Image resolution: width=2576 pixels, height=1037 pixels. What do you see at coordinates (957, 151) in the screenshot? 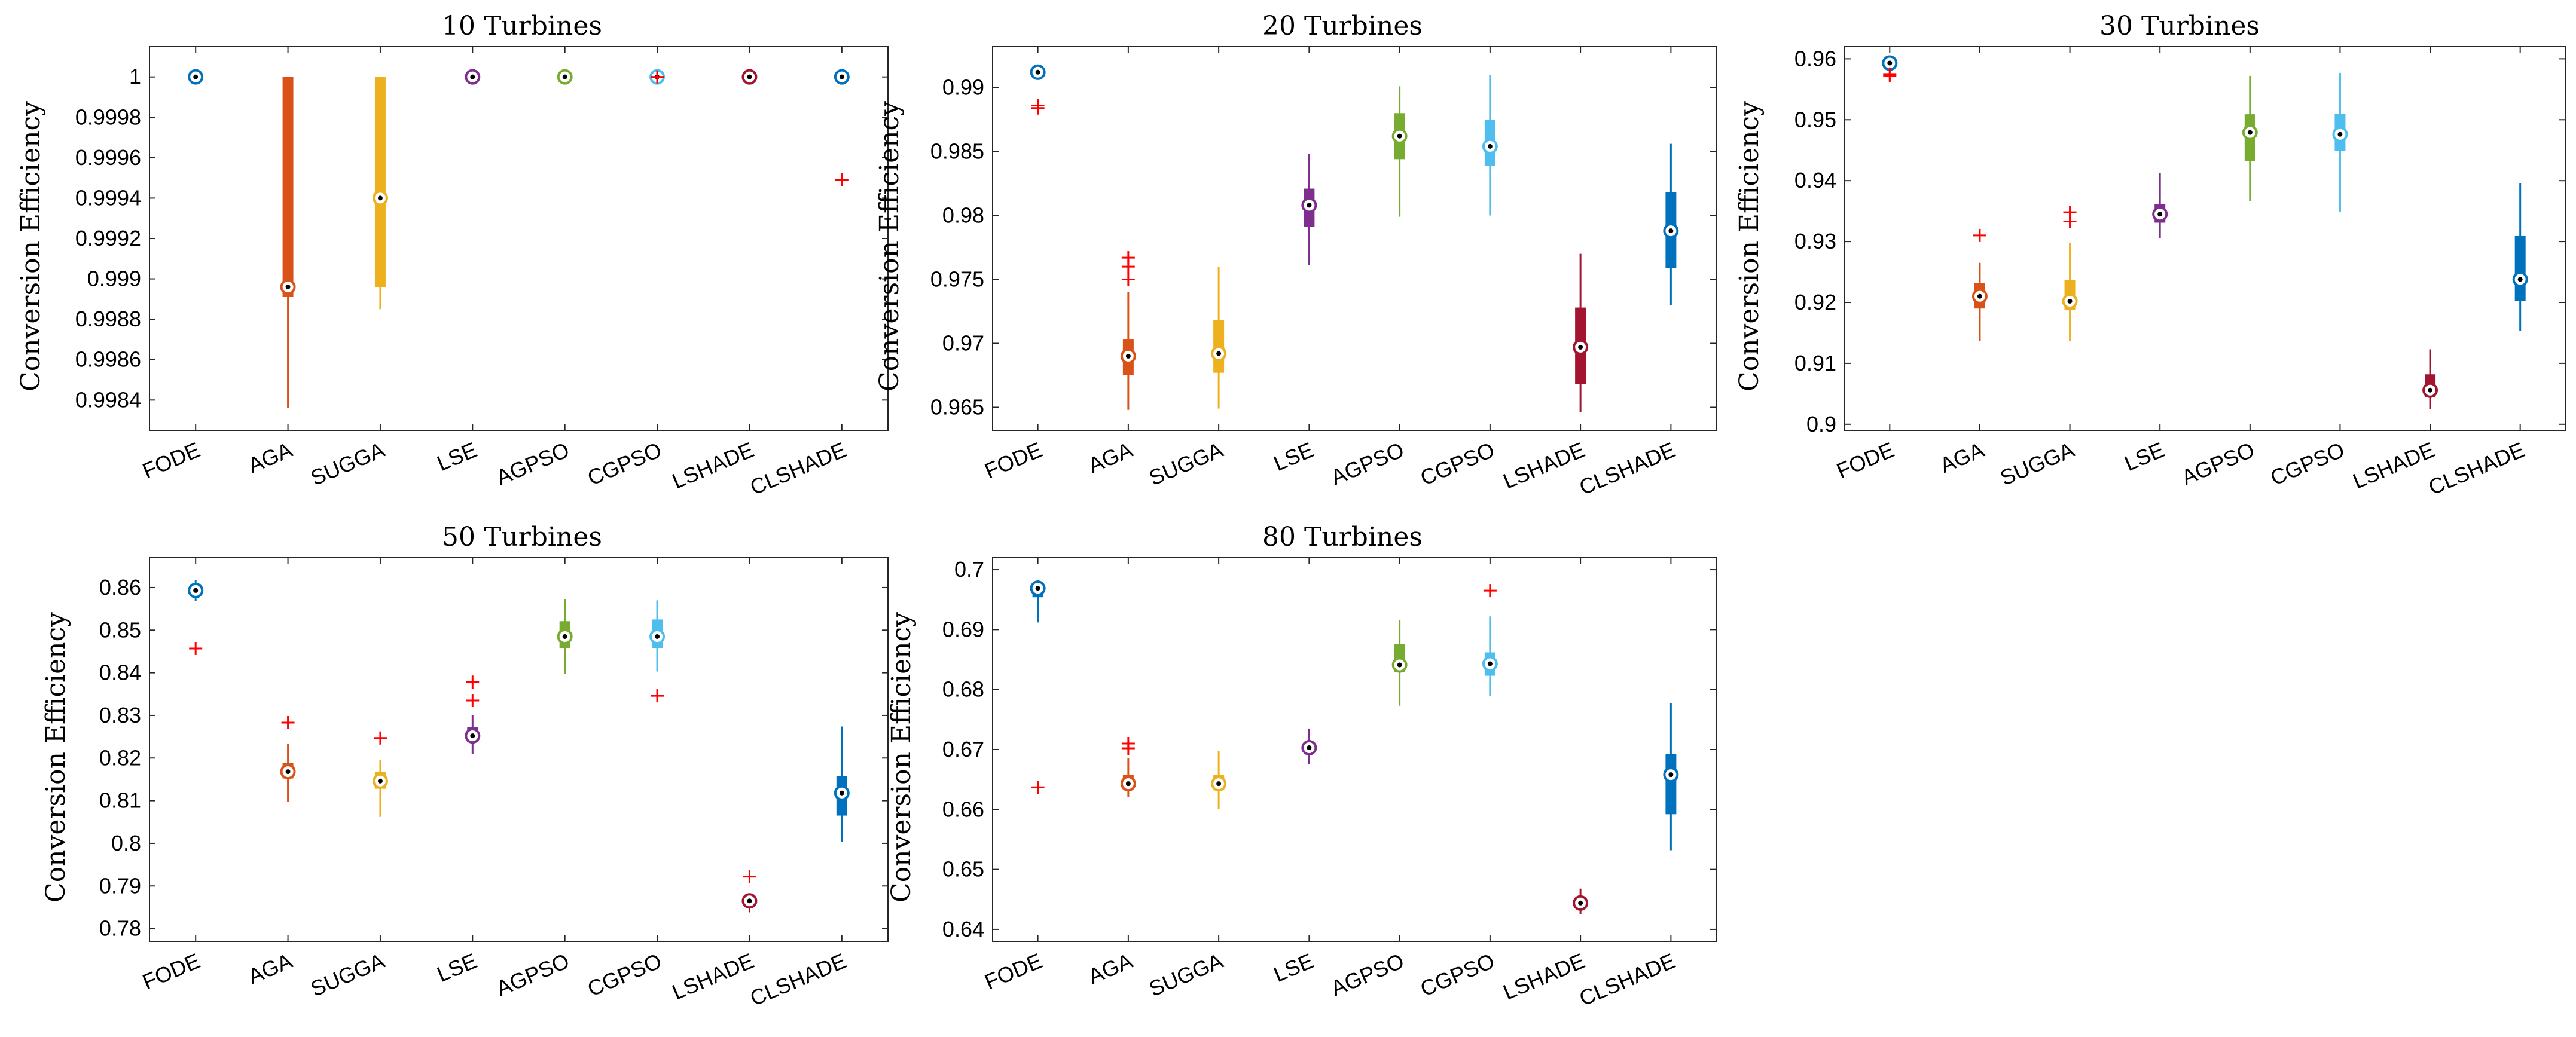
I see `y-tick-label: 0.985` at bounding box center [957, 151].